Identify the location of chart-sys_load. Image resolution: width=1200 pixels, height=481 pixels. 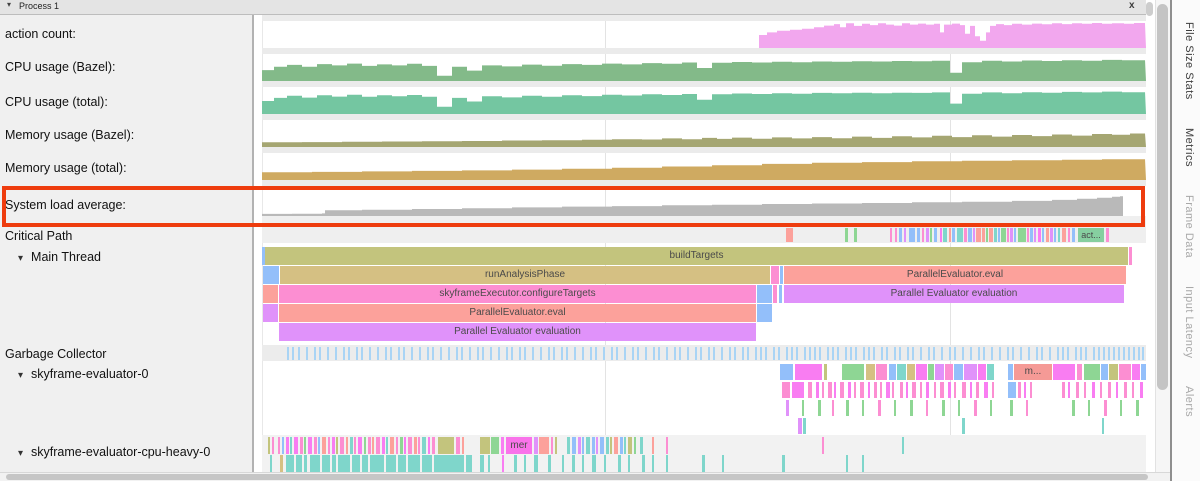
(704, 203).